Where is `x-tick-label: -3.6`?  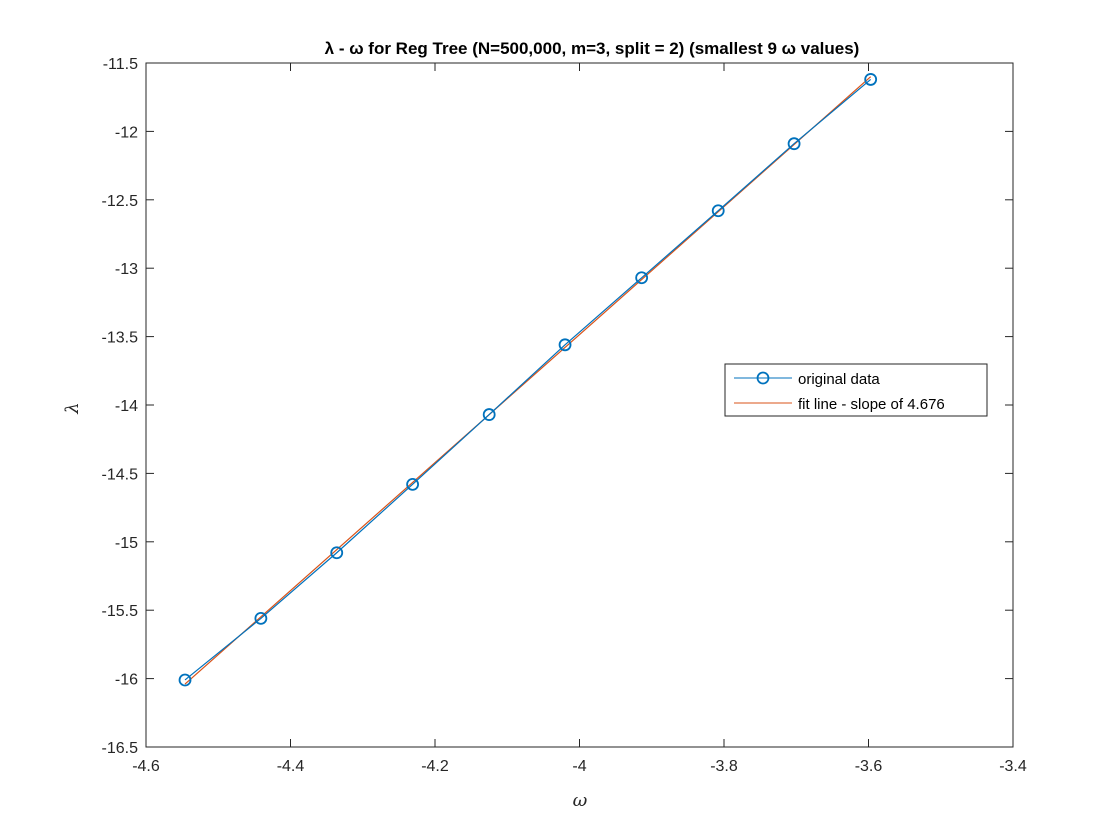
x-tick-label: -3.6 is located at coordinates (869, 766).